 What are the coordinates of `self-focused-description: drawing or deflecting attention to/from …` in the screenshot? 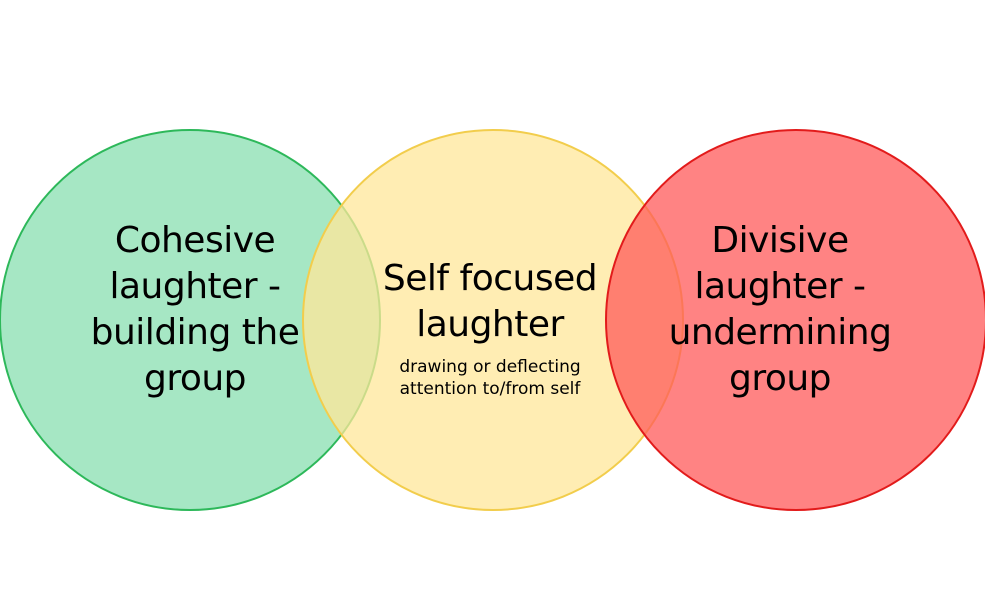 It's located at (490, 378).